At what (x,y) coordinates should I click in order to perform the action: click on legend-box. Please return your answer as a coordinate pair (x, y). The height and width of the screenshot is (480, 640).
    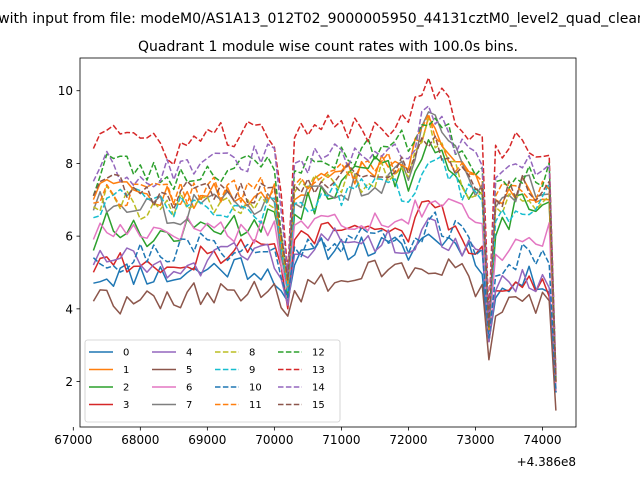
    Looking at the image, I should click on (212, 381).